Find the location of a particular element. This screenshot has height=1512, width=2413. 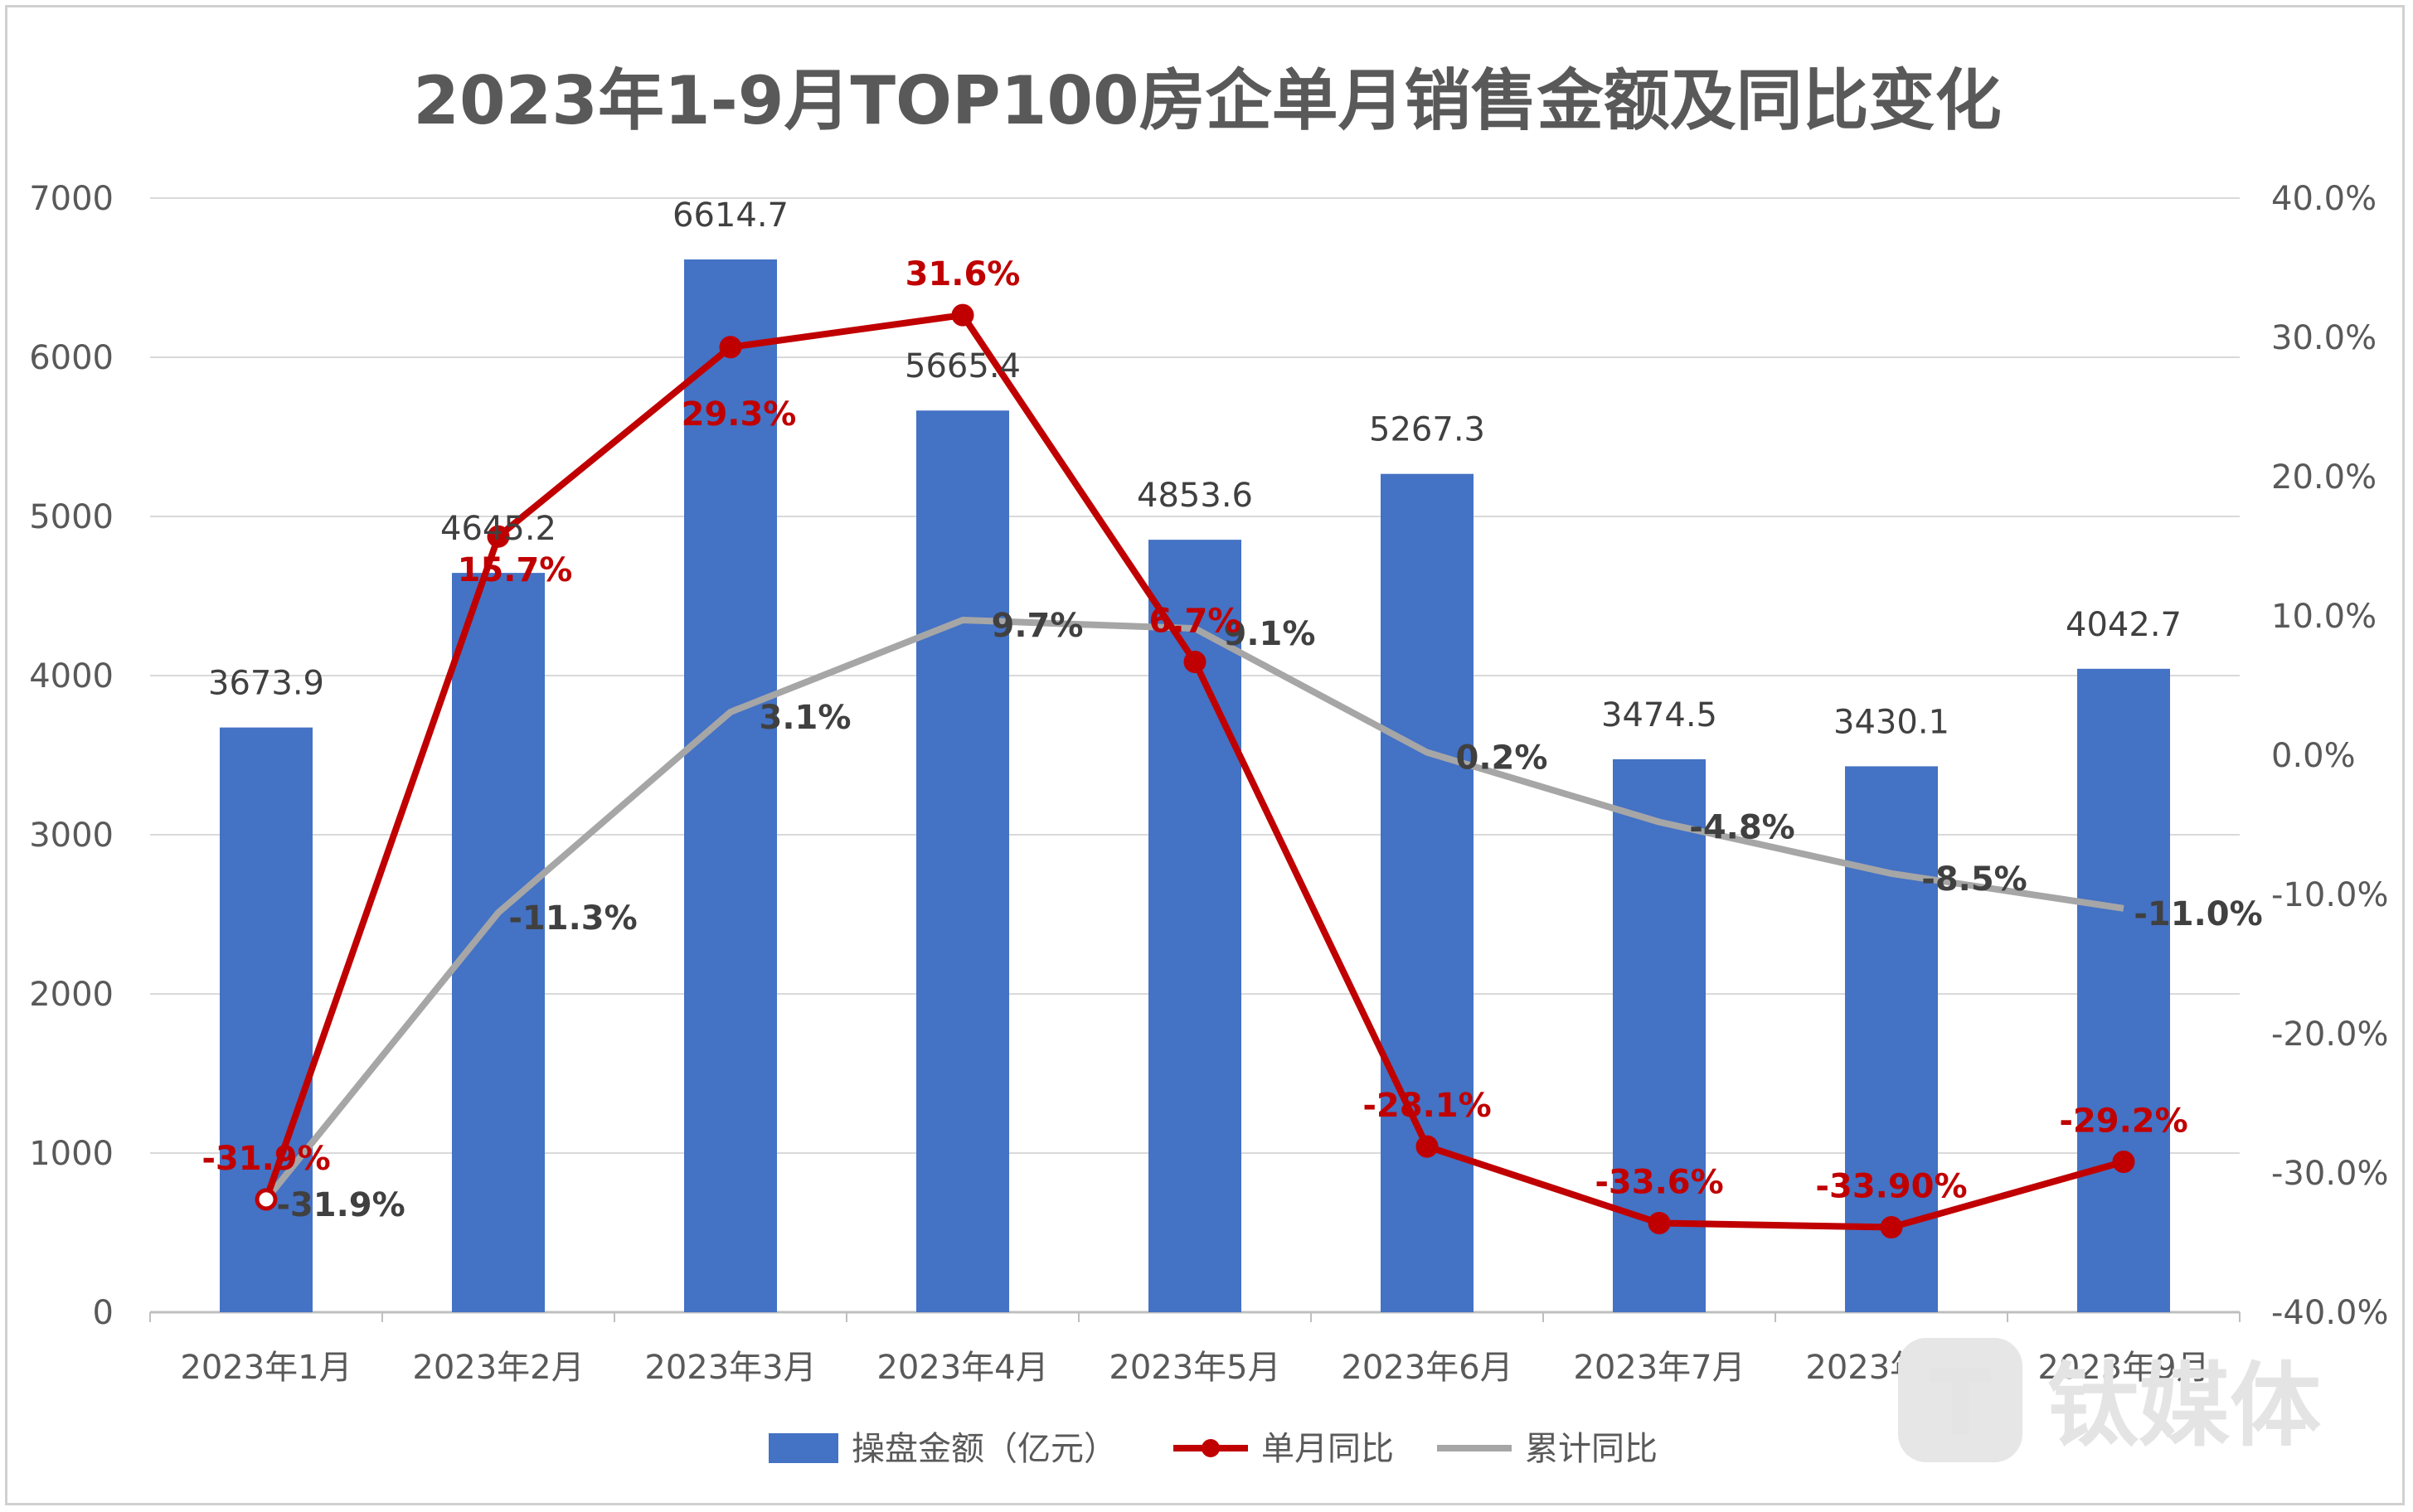

bar-value-label: 5267.3 is located at coordinates (1427, 430).